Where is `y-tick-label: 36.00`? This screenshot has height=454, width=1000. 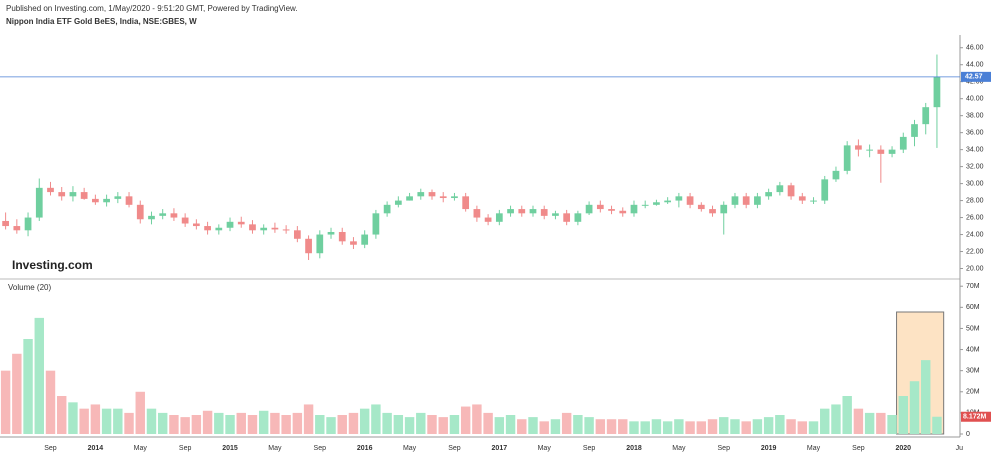 y-tick-label: 36.00 is located at coordinates (975, 132).